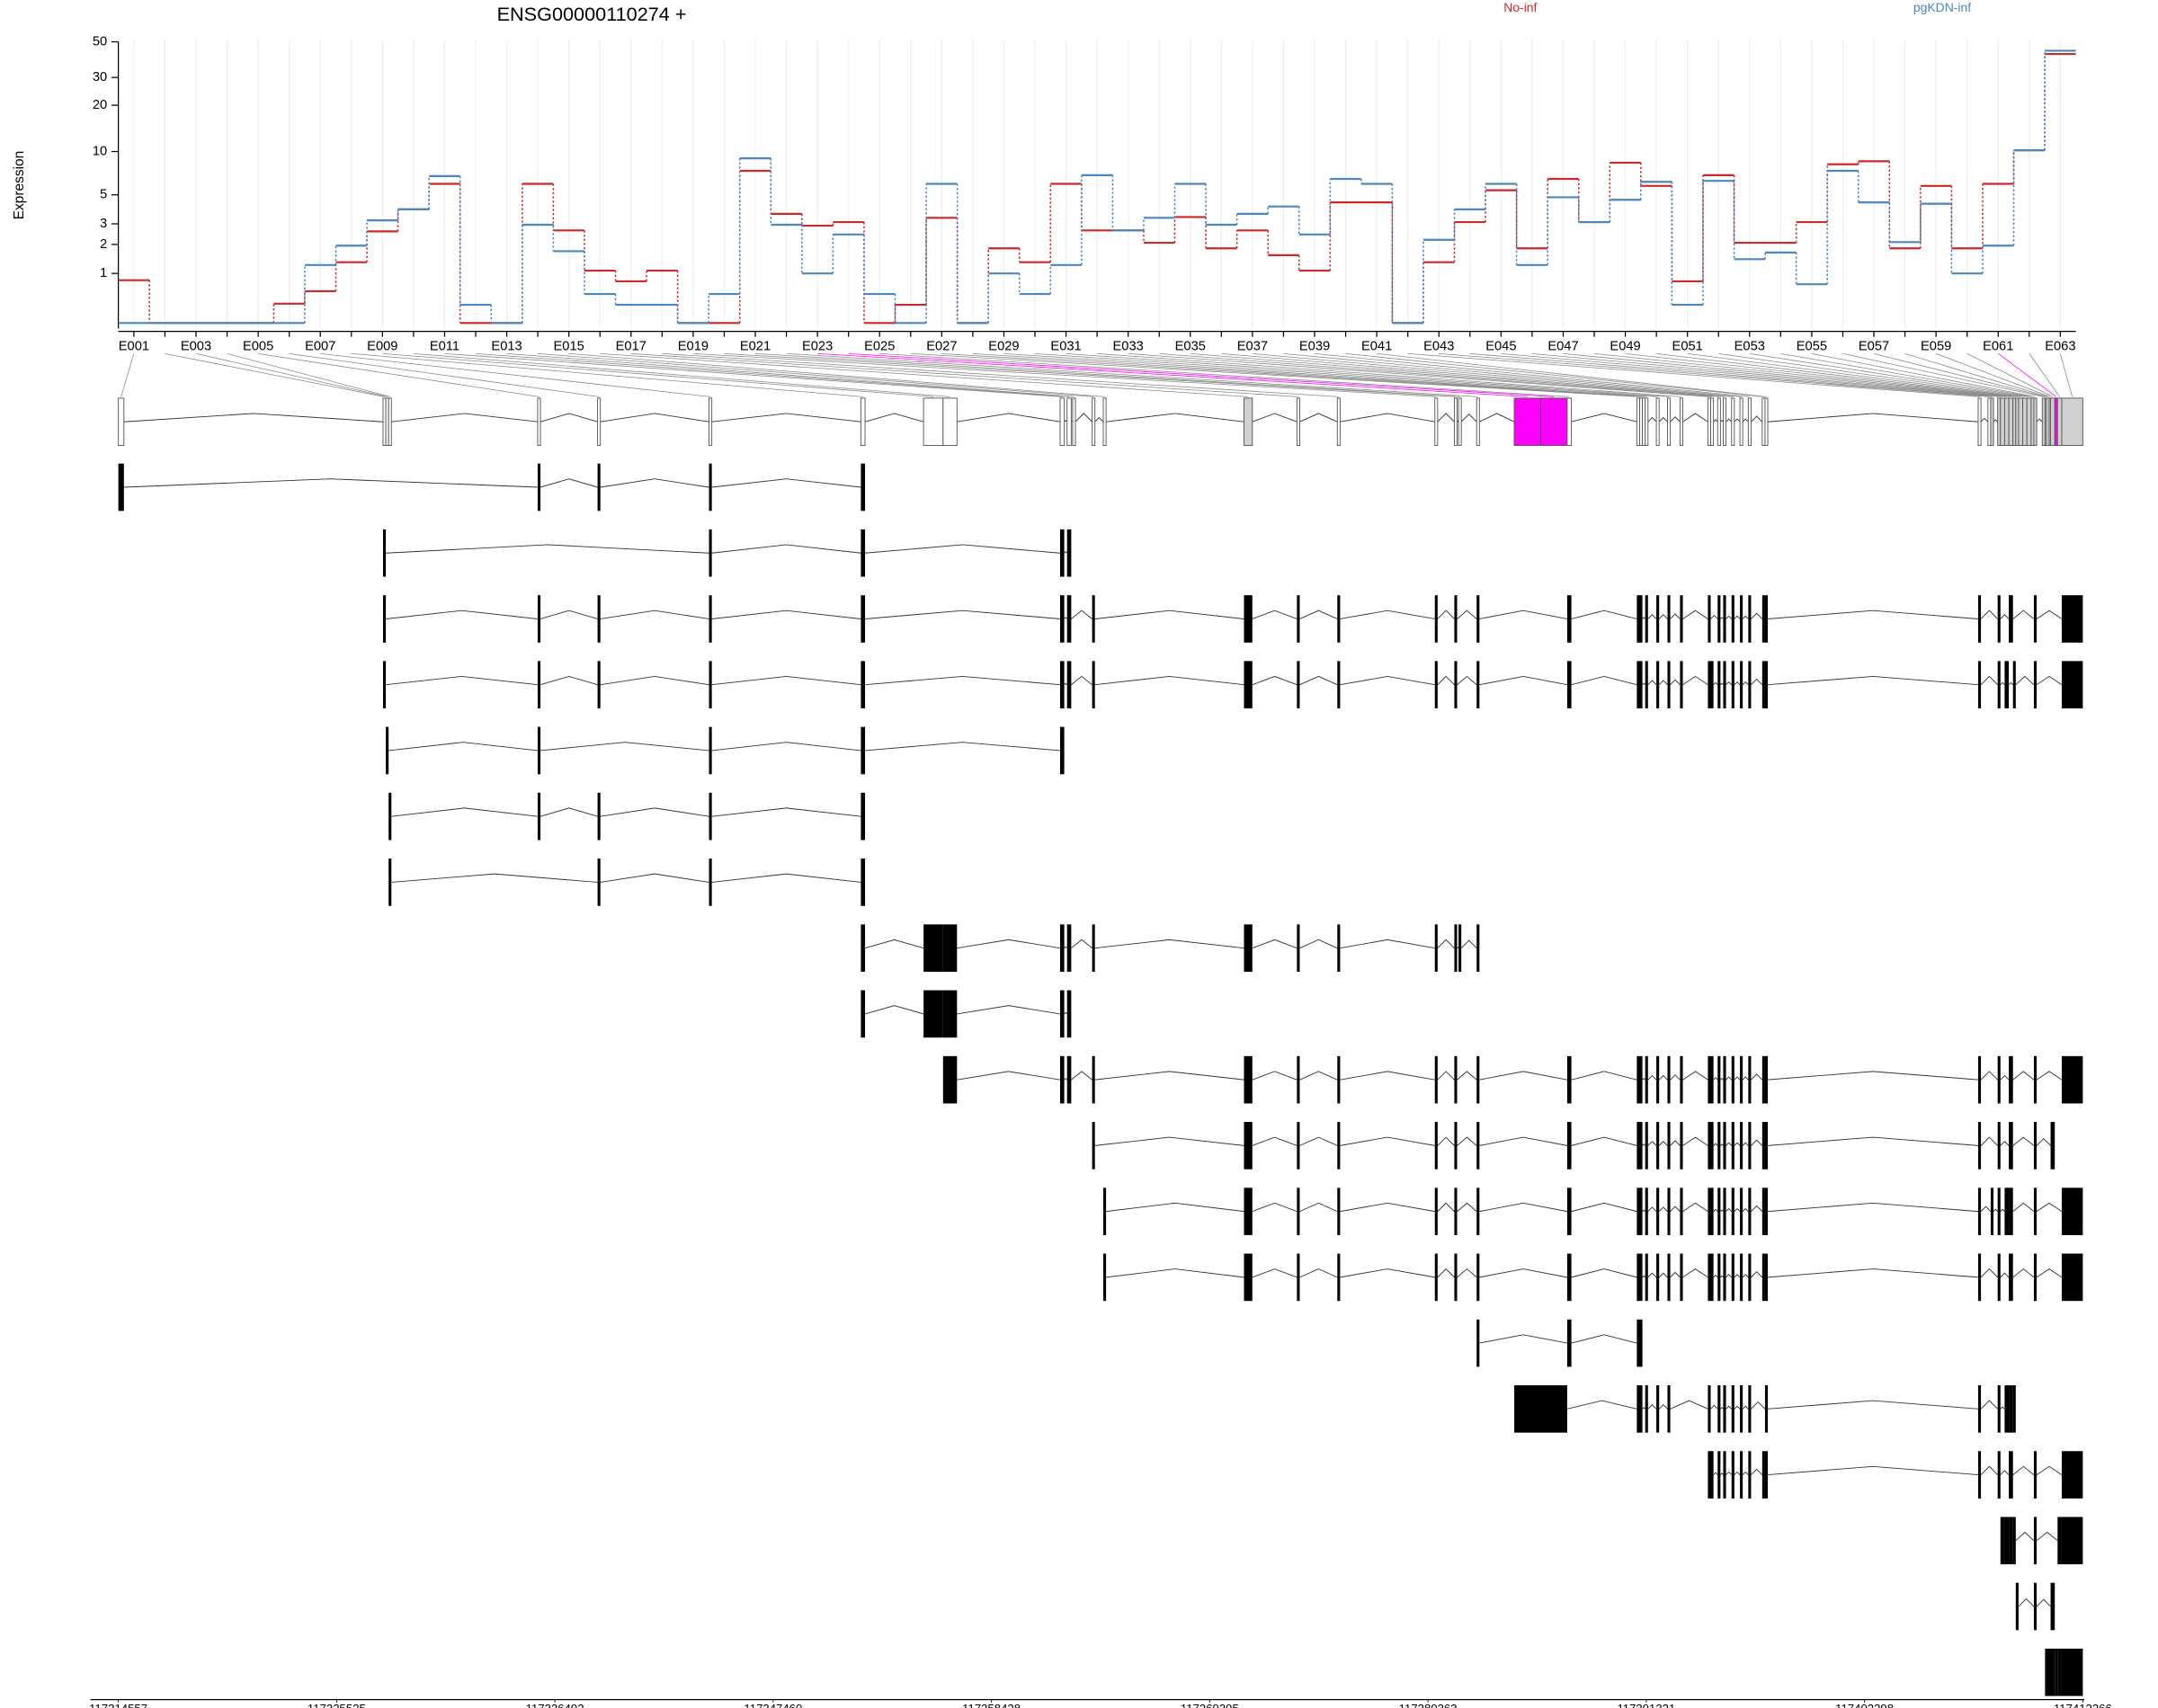 The width and height of the screenshot is (2158, 1708). I want to click on x-tick-label: E003, so click(196, 347).